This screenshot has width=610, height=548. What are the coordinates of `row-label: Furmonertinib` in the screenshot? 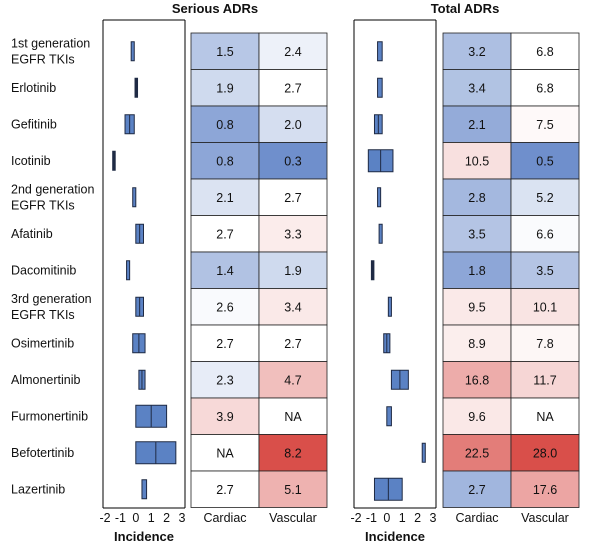 It's located at (49, 416).